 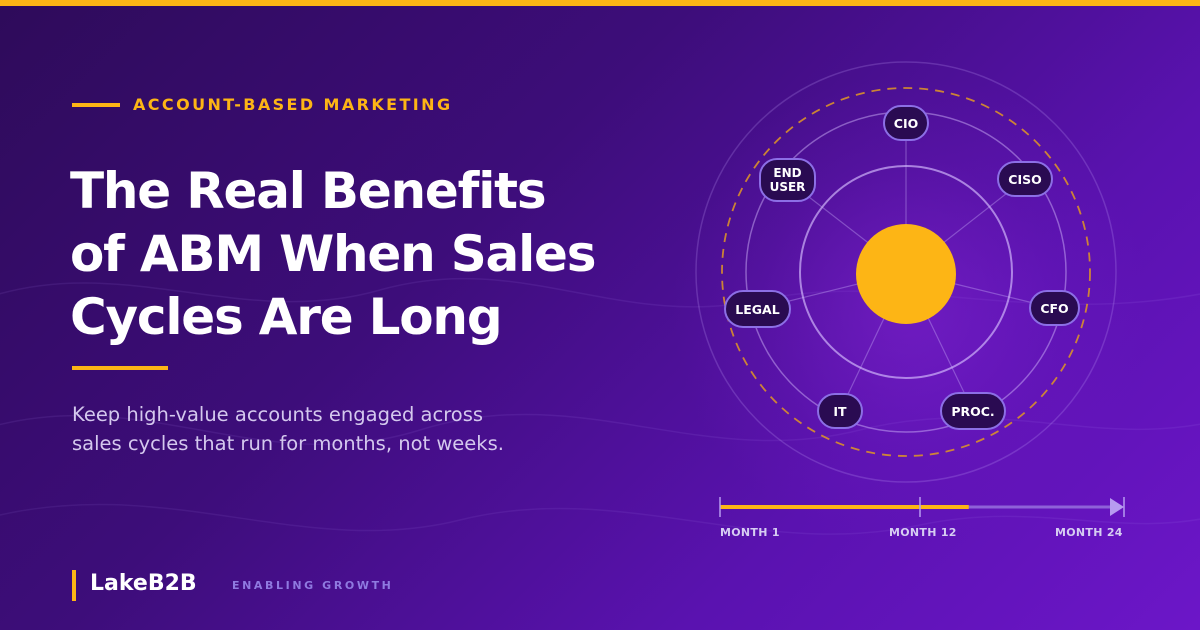 I want to click on stakeholder-node-end-user: END USER, so click(x=787, y=180).